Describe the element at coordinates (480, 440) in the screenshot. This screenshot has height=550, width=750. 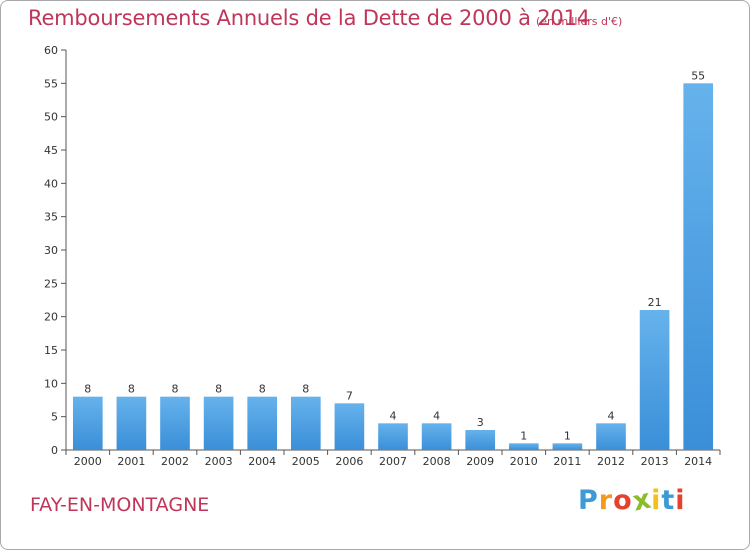
I see `bar-2009` at that location.